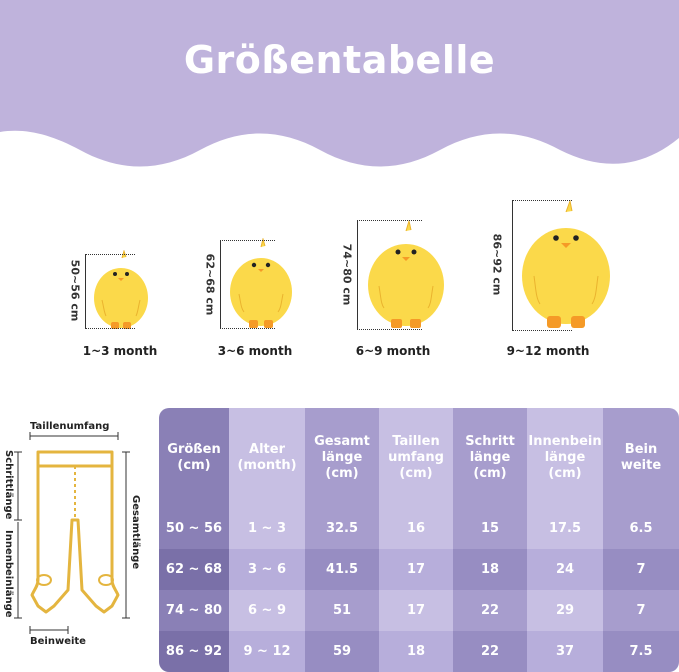 This screenshot has height=672, width=679. What do you see at coordinates (194, 569) in the screenshot?
I see `table-cell: 62 ~ 68` at bounding box center [194, 569].